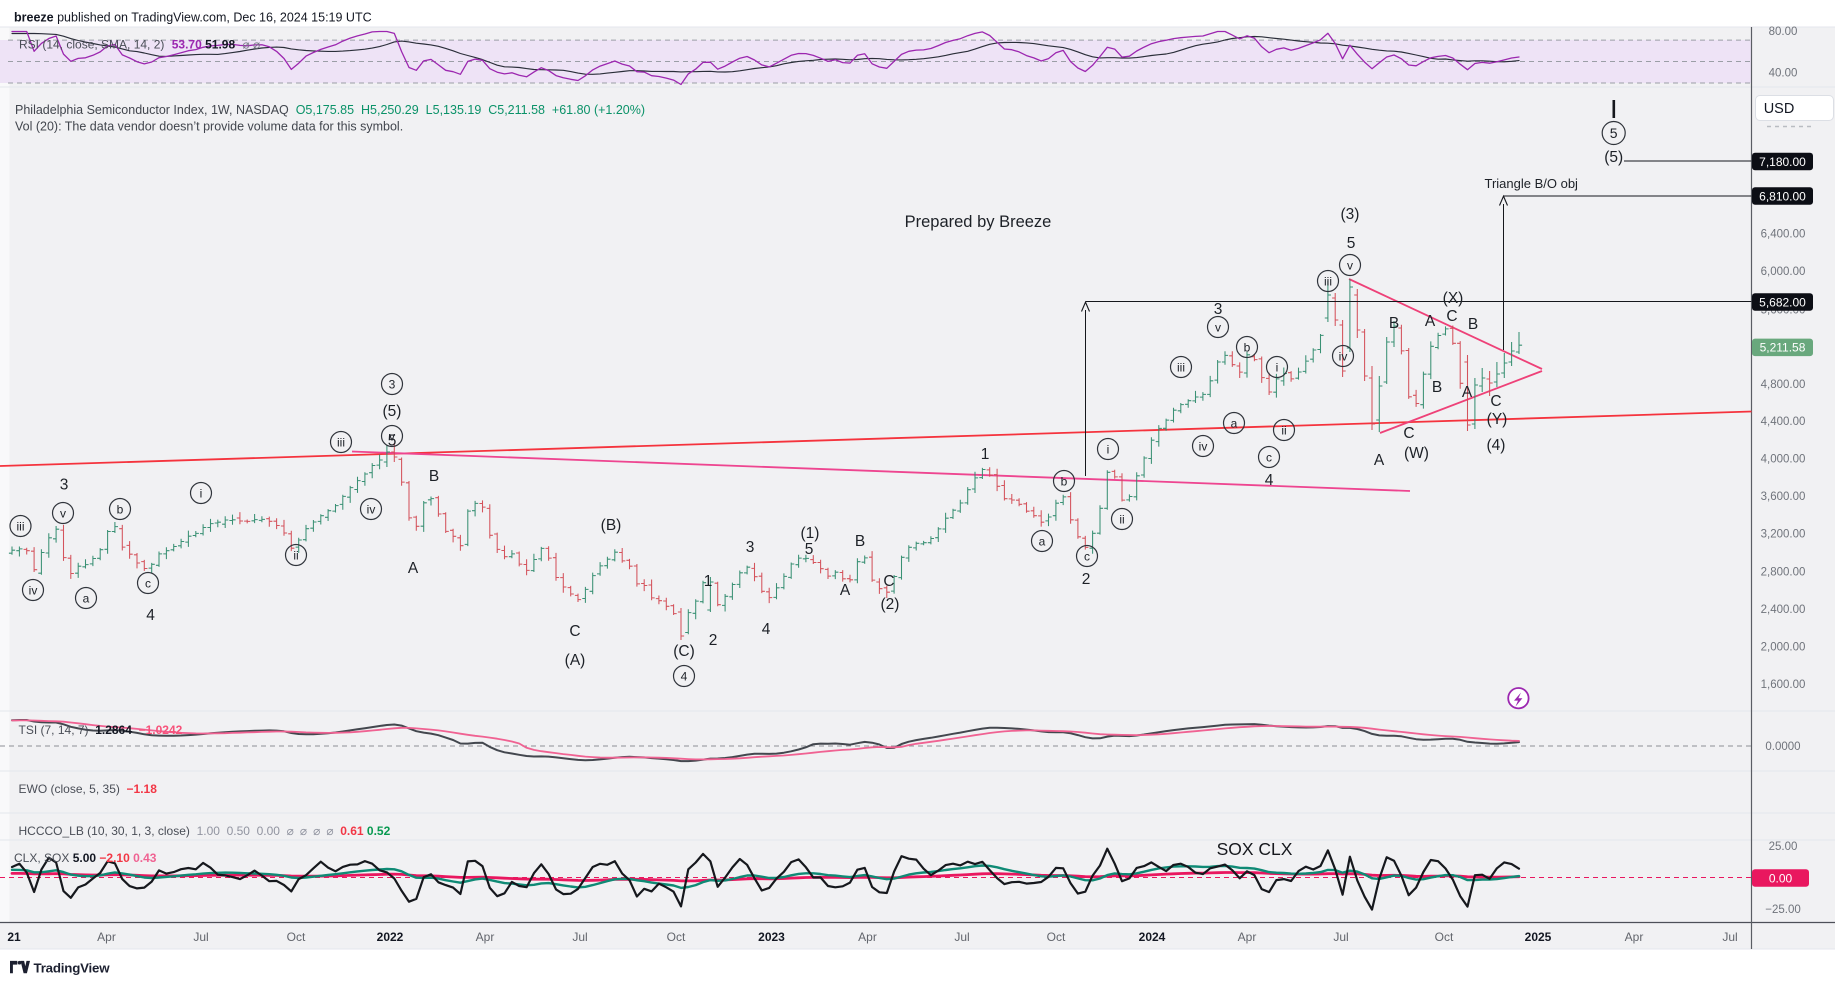 Image resolution: width=1835 pixels, height=985 pixels. What do you see at coordinates (1783, 272) in the screenshot?
I see `svg-text: 6,000.00` at bounding box center [1783, 272].